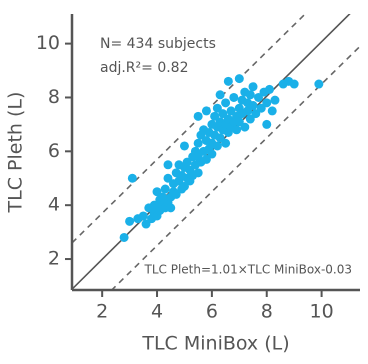  I want to click on x-tick-label: 10, so click(322, 312).